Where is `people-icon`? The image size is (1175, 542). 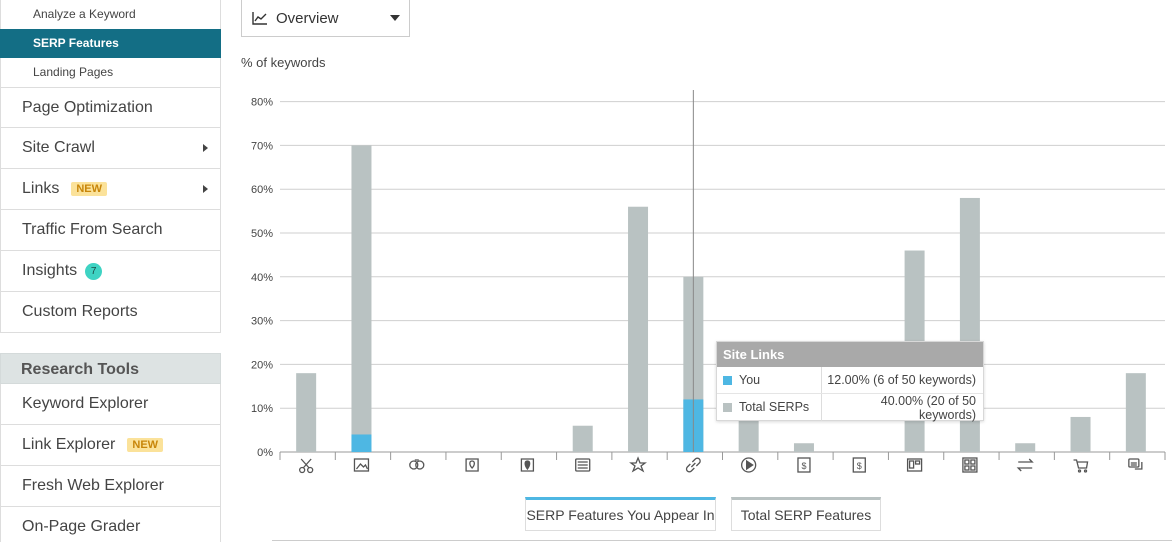 people-icon is located at coordinates (417, 464).